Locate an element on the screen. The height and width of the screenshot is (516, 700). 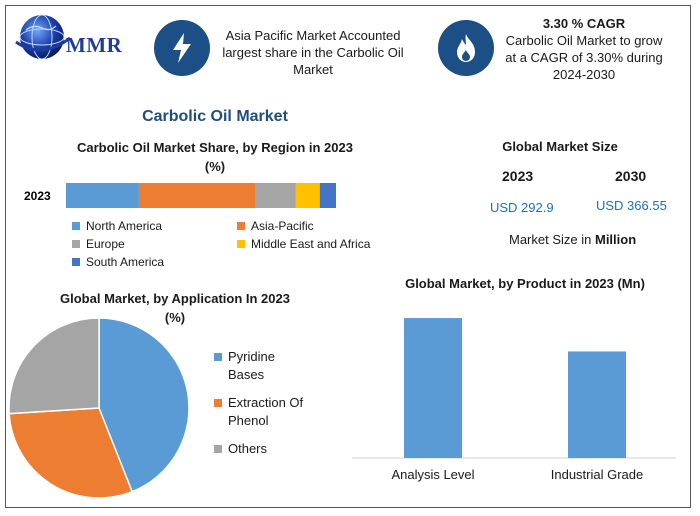
value-2030: USD 366.55 is located at coordinates (631, 205).